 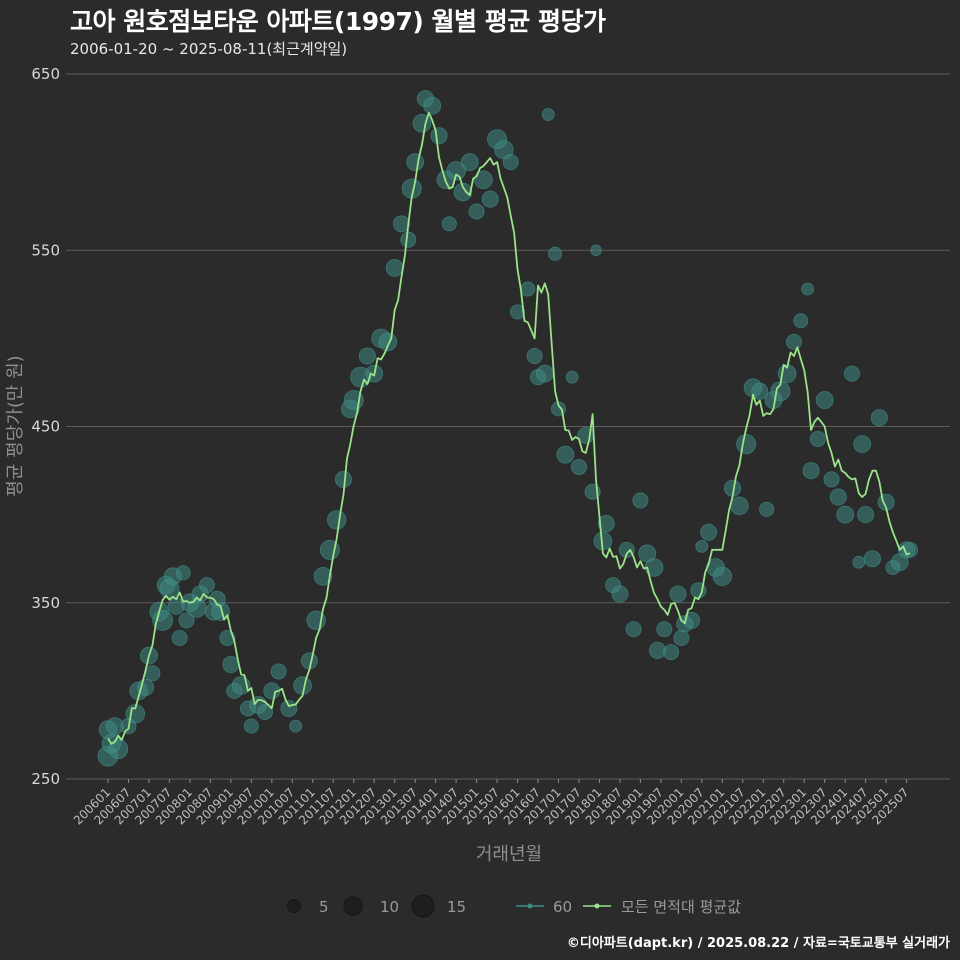 I want to click on legend-series-60-label: 60, so click(x=562, y=907).